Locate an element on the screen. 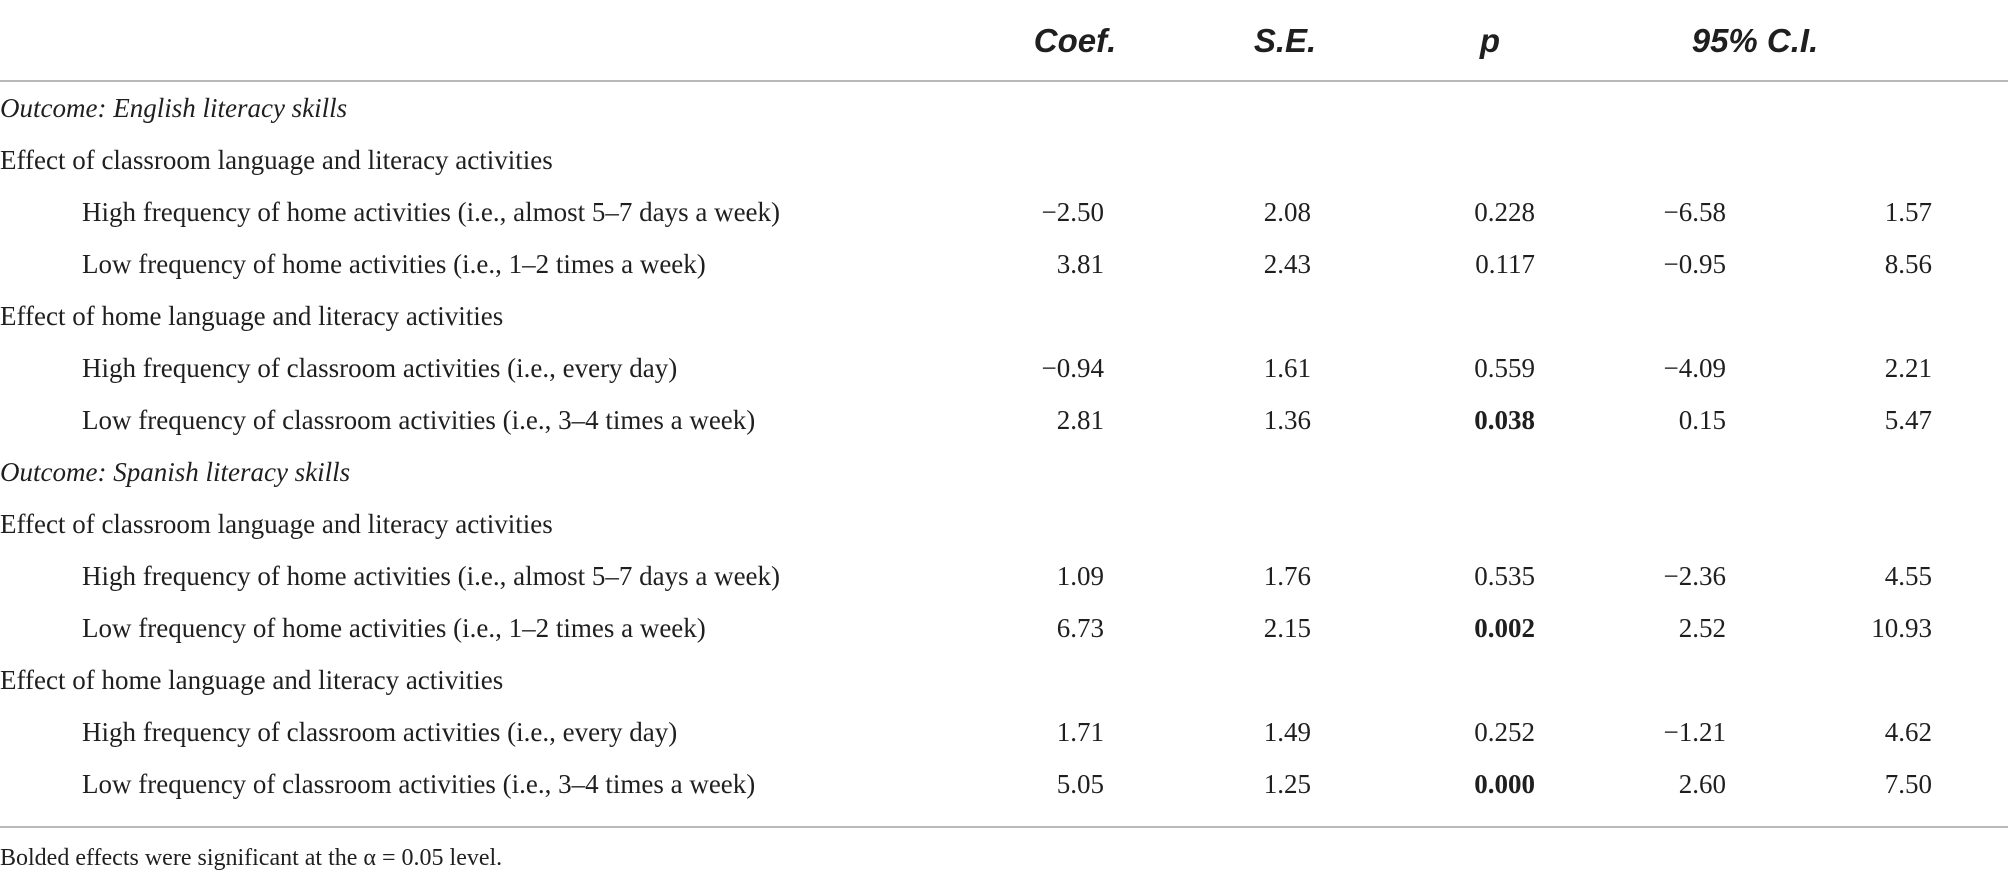 This screenshot has height=884, width=2008. cell-ci-high: 8.56 is located at coordinates (1908, 264).